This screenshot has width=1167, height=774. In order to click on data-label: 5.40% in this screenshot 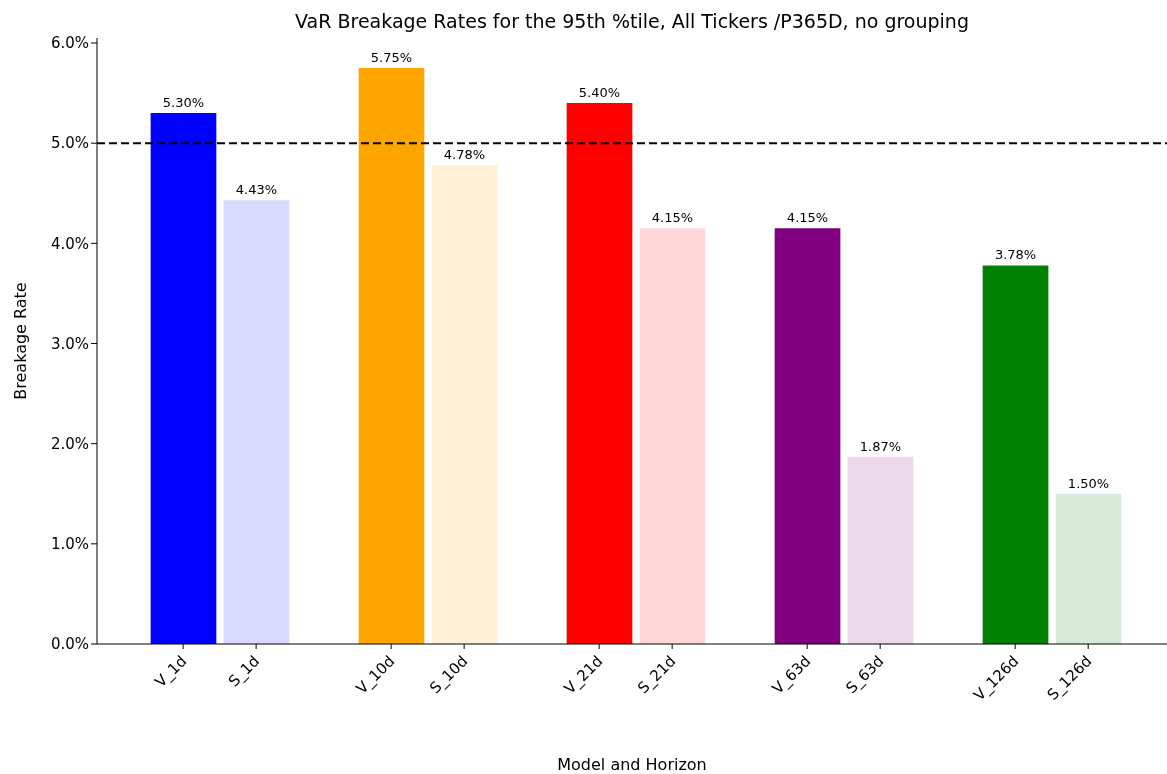, I will do `click(599, 93)`.